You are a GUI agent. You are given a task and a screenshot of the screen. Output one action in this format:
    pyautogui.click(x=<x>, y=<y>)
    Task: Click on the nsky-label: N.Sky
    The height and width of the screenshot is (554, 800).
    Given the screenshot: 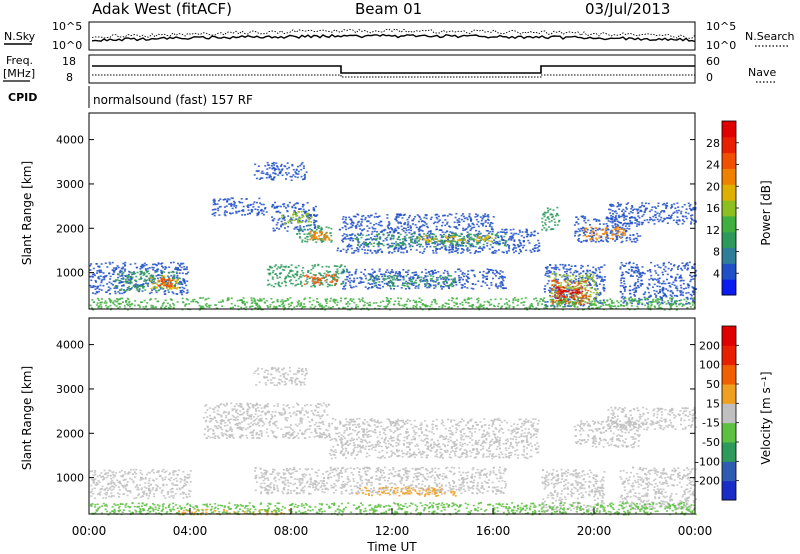 What is the action you would take?
    pyautogui.click(x=20, y=36)
    